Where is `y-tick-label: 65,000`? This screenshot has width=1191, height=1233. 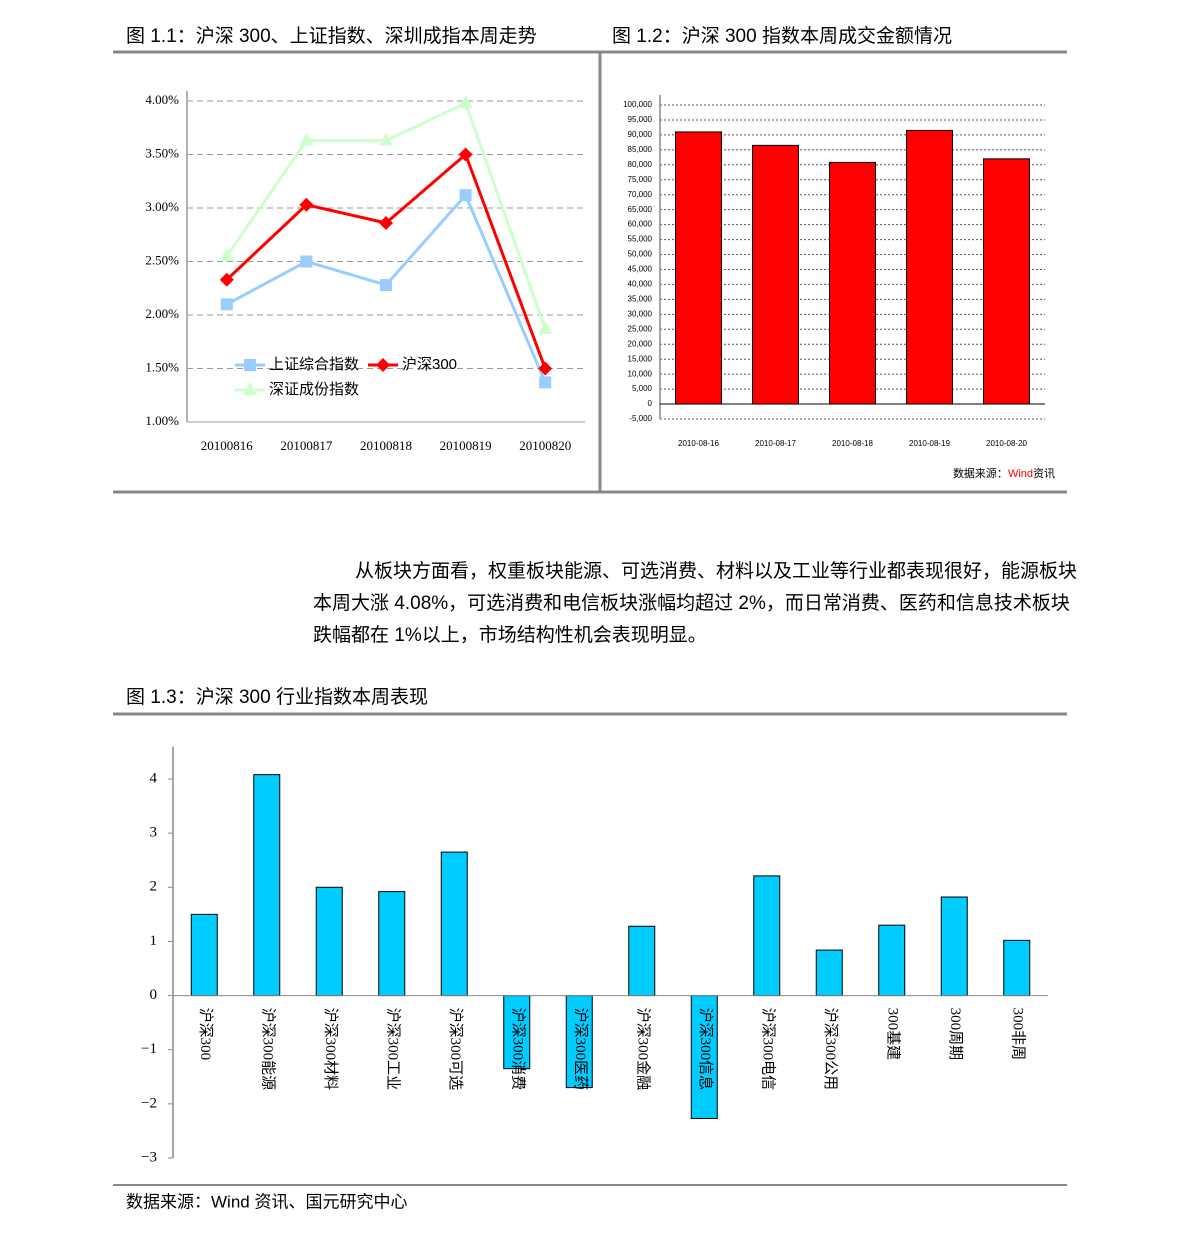 y-tick-label: 65,000 is located at coordinates (640, 209).